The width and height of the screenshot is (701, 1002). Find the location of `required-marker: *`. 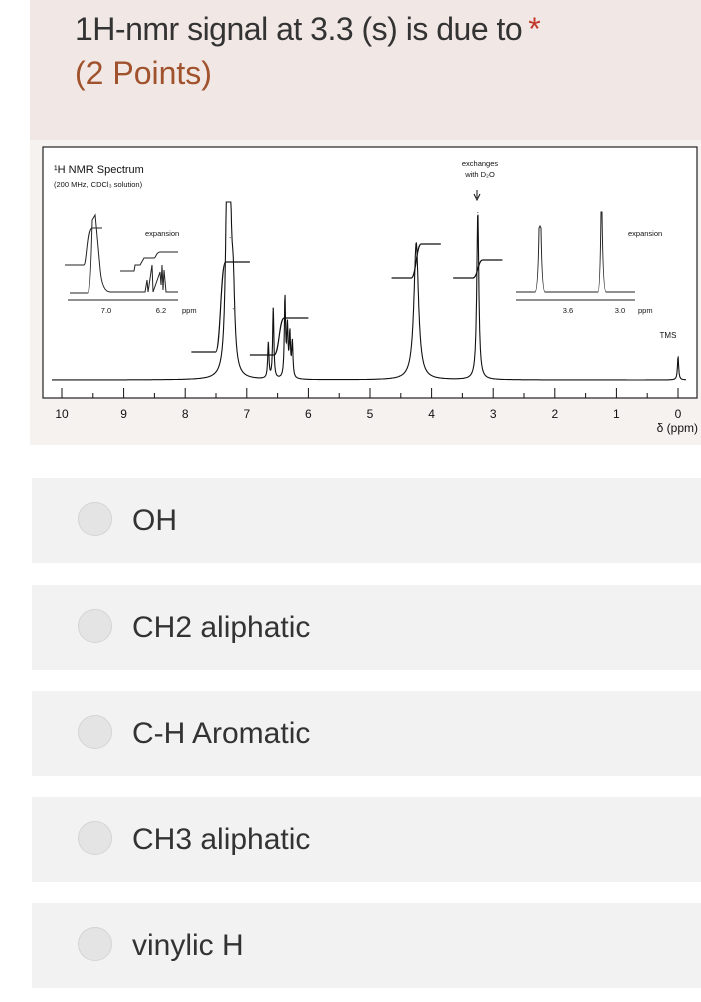

required-marker: * is located at coordinates (534, 29).